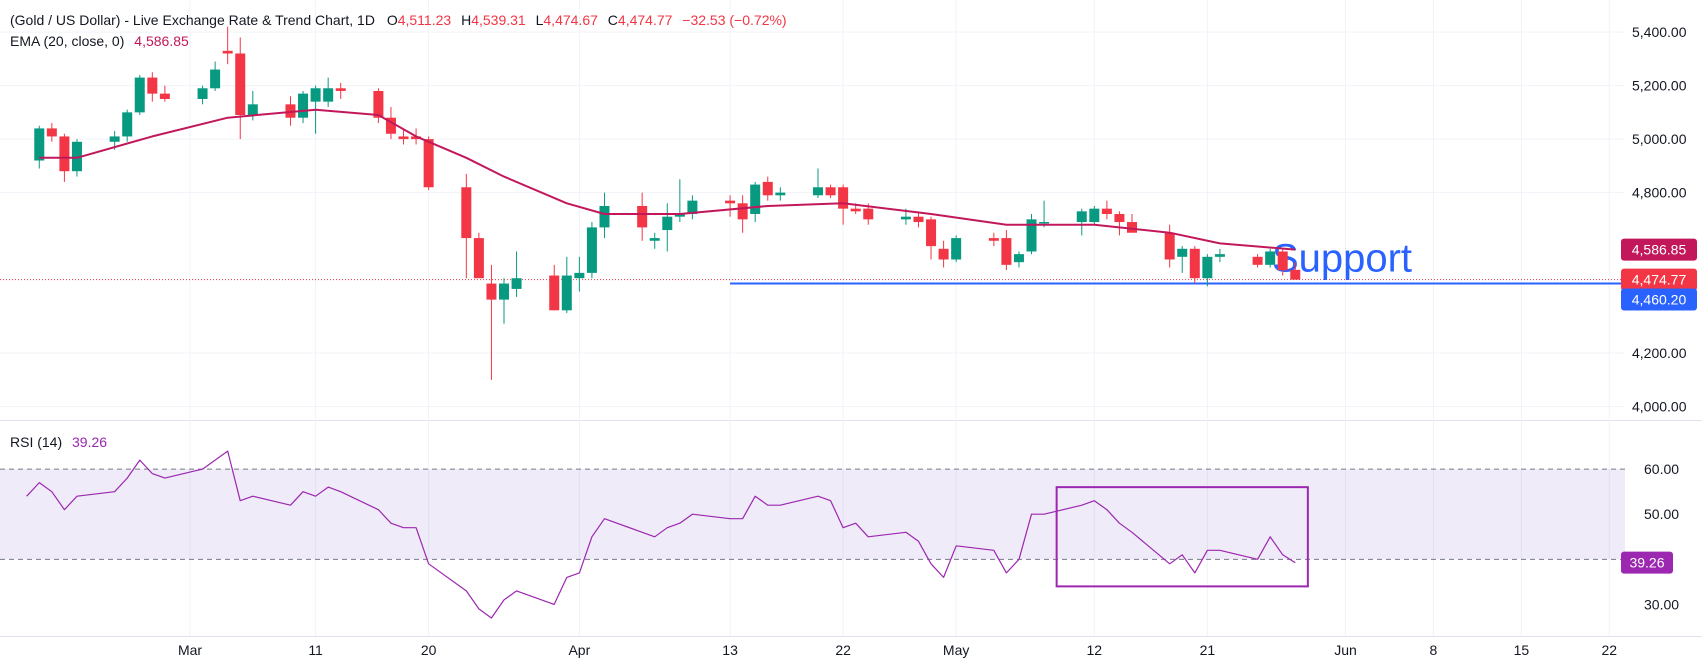  I want to click on change-value: −32.53 (−0.72%), so click(734, 20).